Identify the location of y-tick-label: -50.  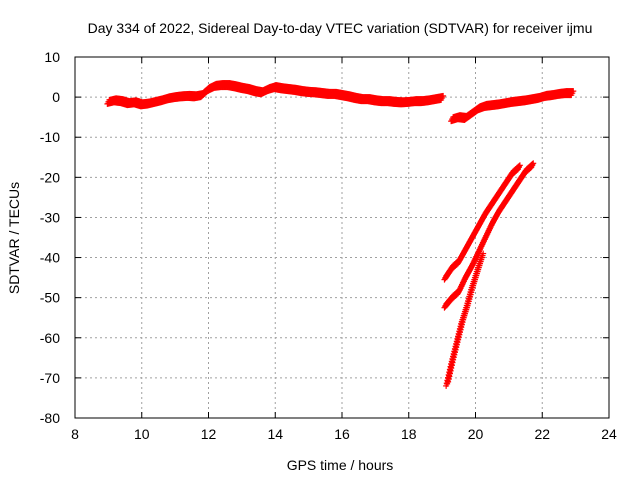
(50, 298).